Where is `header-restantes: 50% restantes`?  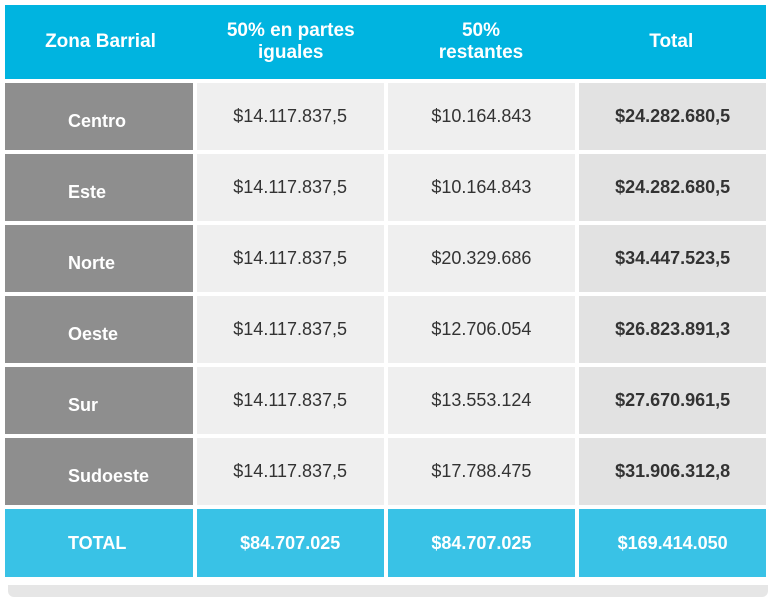
header-restantes: 50% restantes is located at coordinates (481, 42).